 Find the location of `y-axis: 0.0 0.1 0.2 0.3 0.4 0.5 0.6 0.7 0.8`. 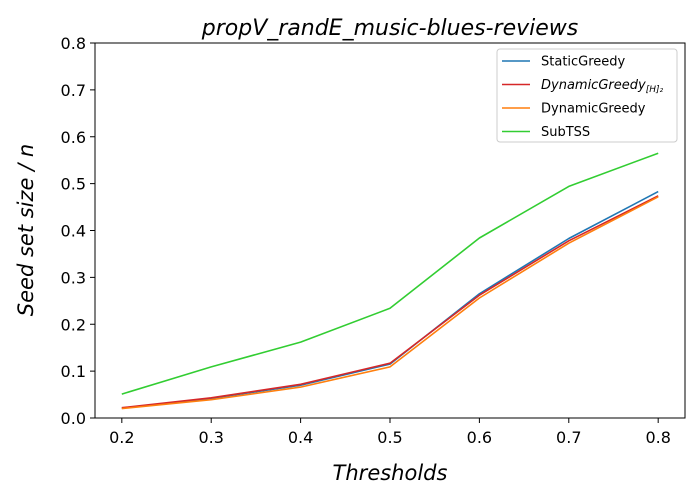

y-axis: 0.0 0.1 0.2 0.3 0.4 0.5 0.6 0.7 0.8 is located at coordinates (78, 231).